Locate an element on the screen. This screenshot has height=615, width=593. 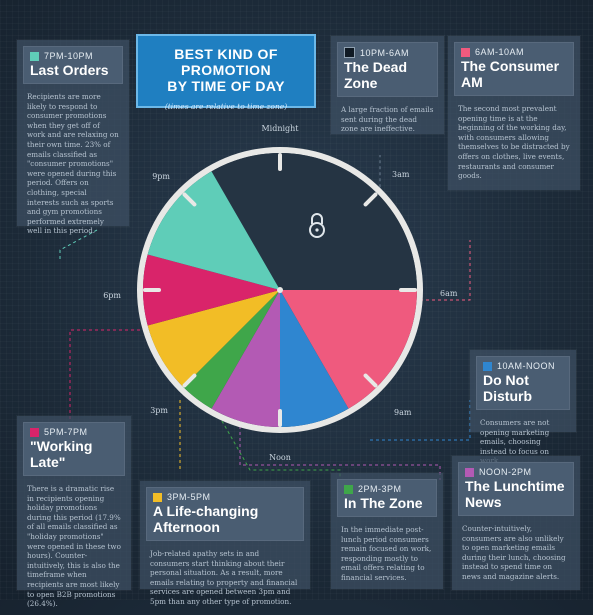
connector-working-late is located at coordinates (104, 374).